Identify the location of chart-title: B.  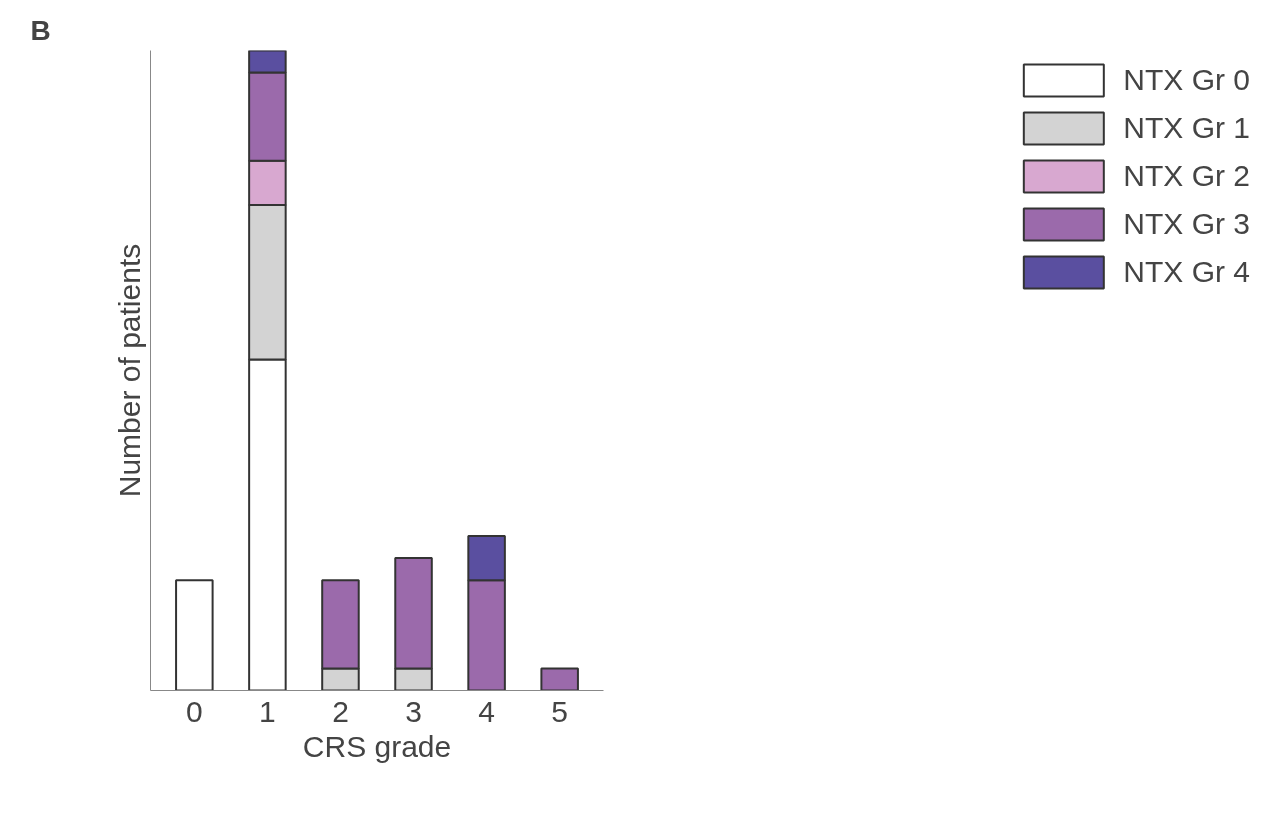
(40, 30).